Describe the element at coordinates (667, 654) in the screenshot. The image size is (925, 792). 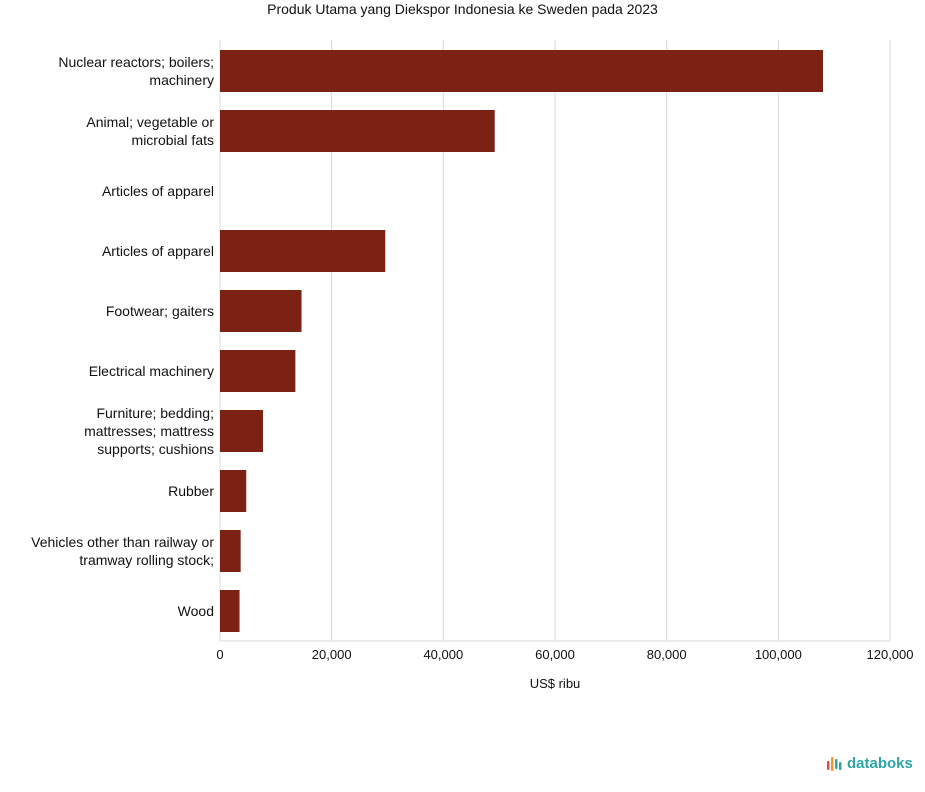
I see `x-tick-label: 80,000` at that location.